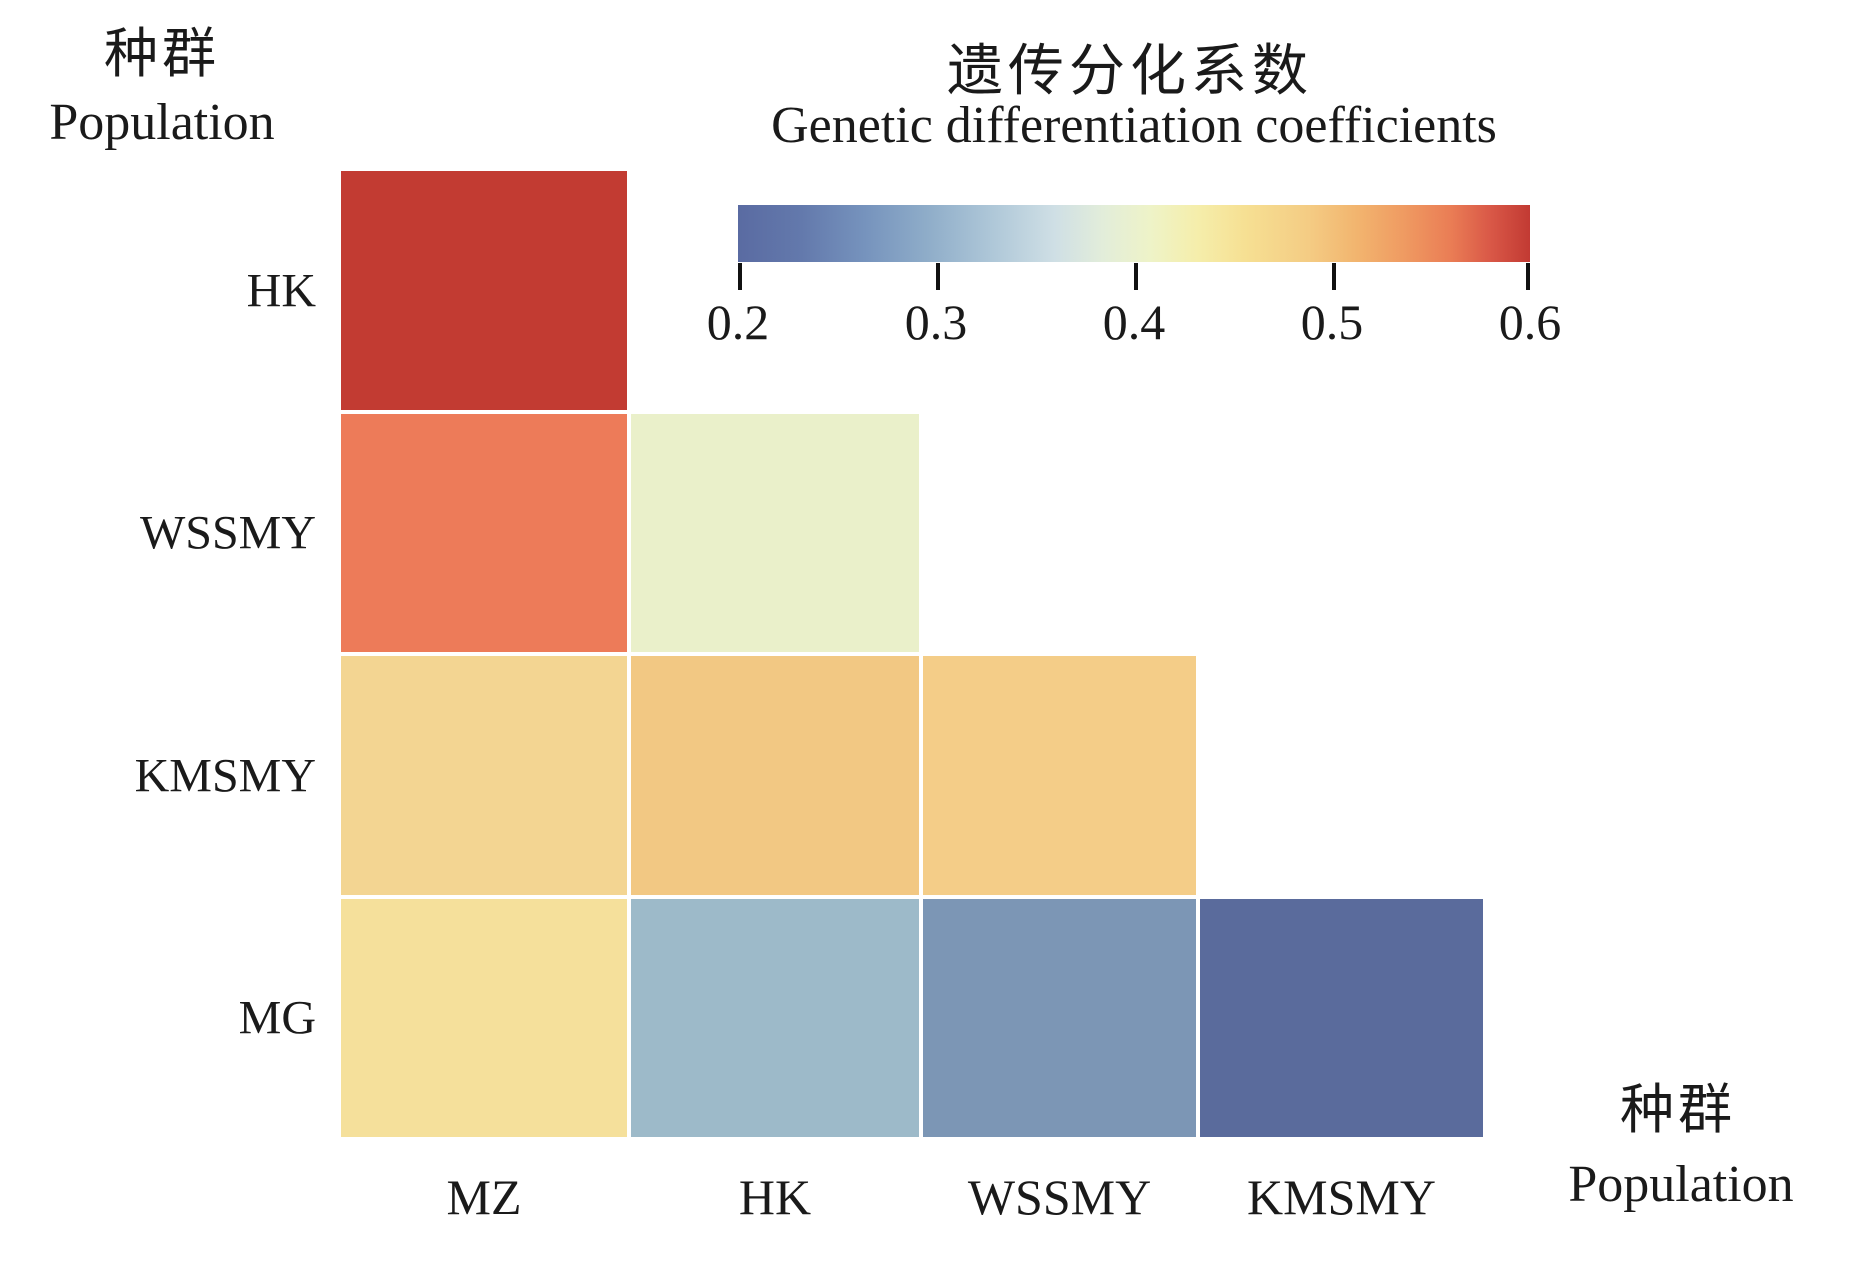  Describe the element at coordinates (1059, 1018) in the screenshot. I see `heatmap-cell-WSSMY-MG` at that location.